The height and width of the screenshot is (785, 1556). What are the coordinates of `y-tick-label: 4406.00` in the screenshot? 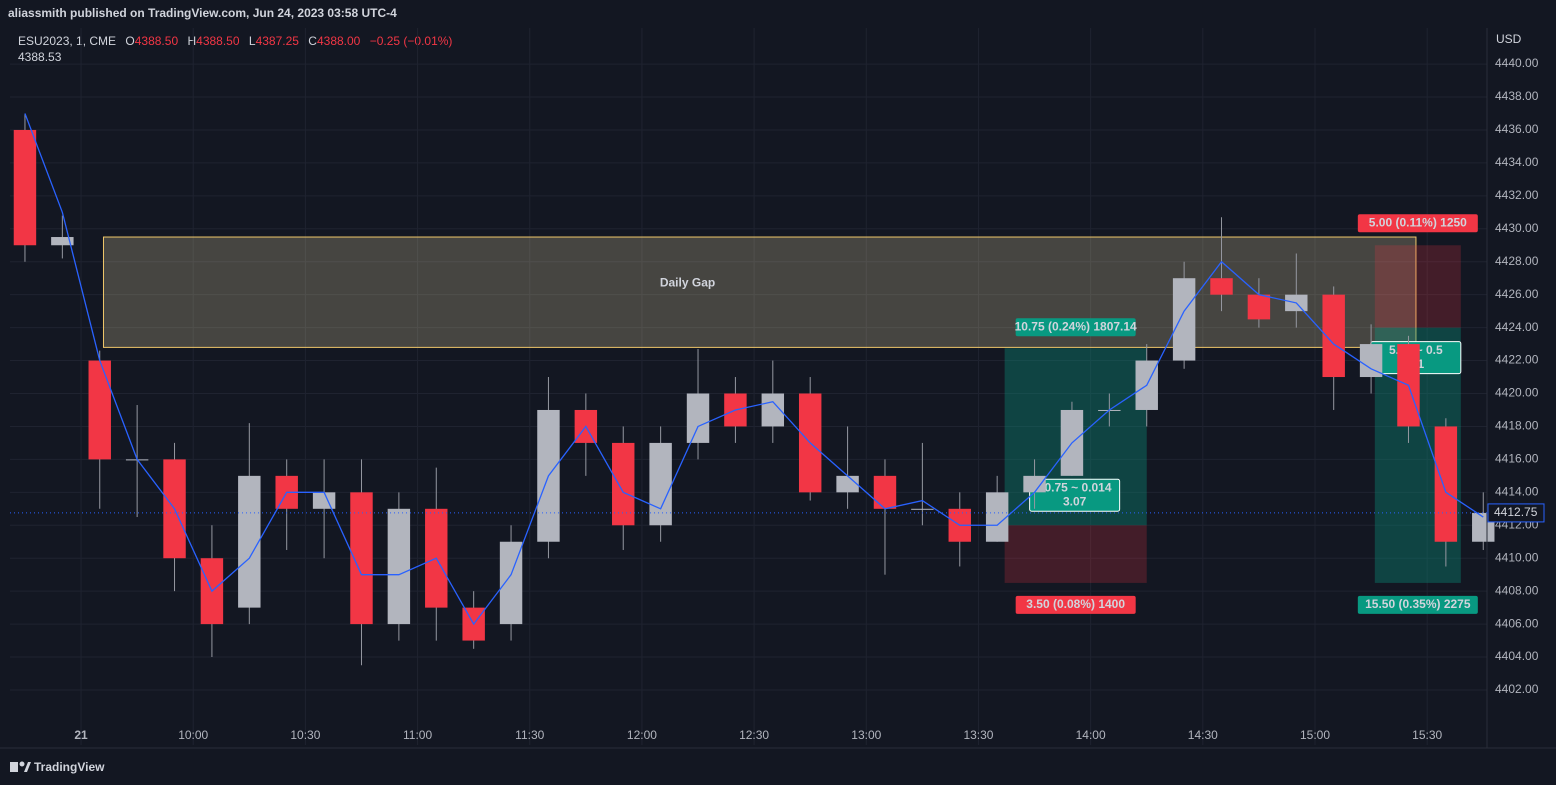 It's located at (1517, 623).